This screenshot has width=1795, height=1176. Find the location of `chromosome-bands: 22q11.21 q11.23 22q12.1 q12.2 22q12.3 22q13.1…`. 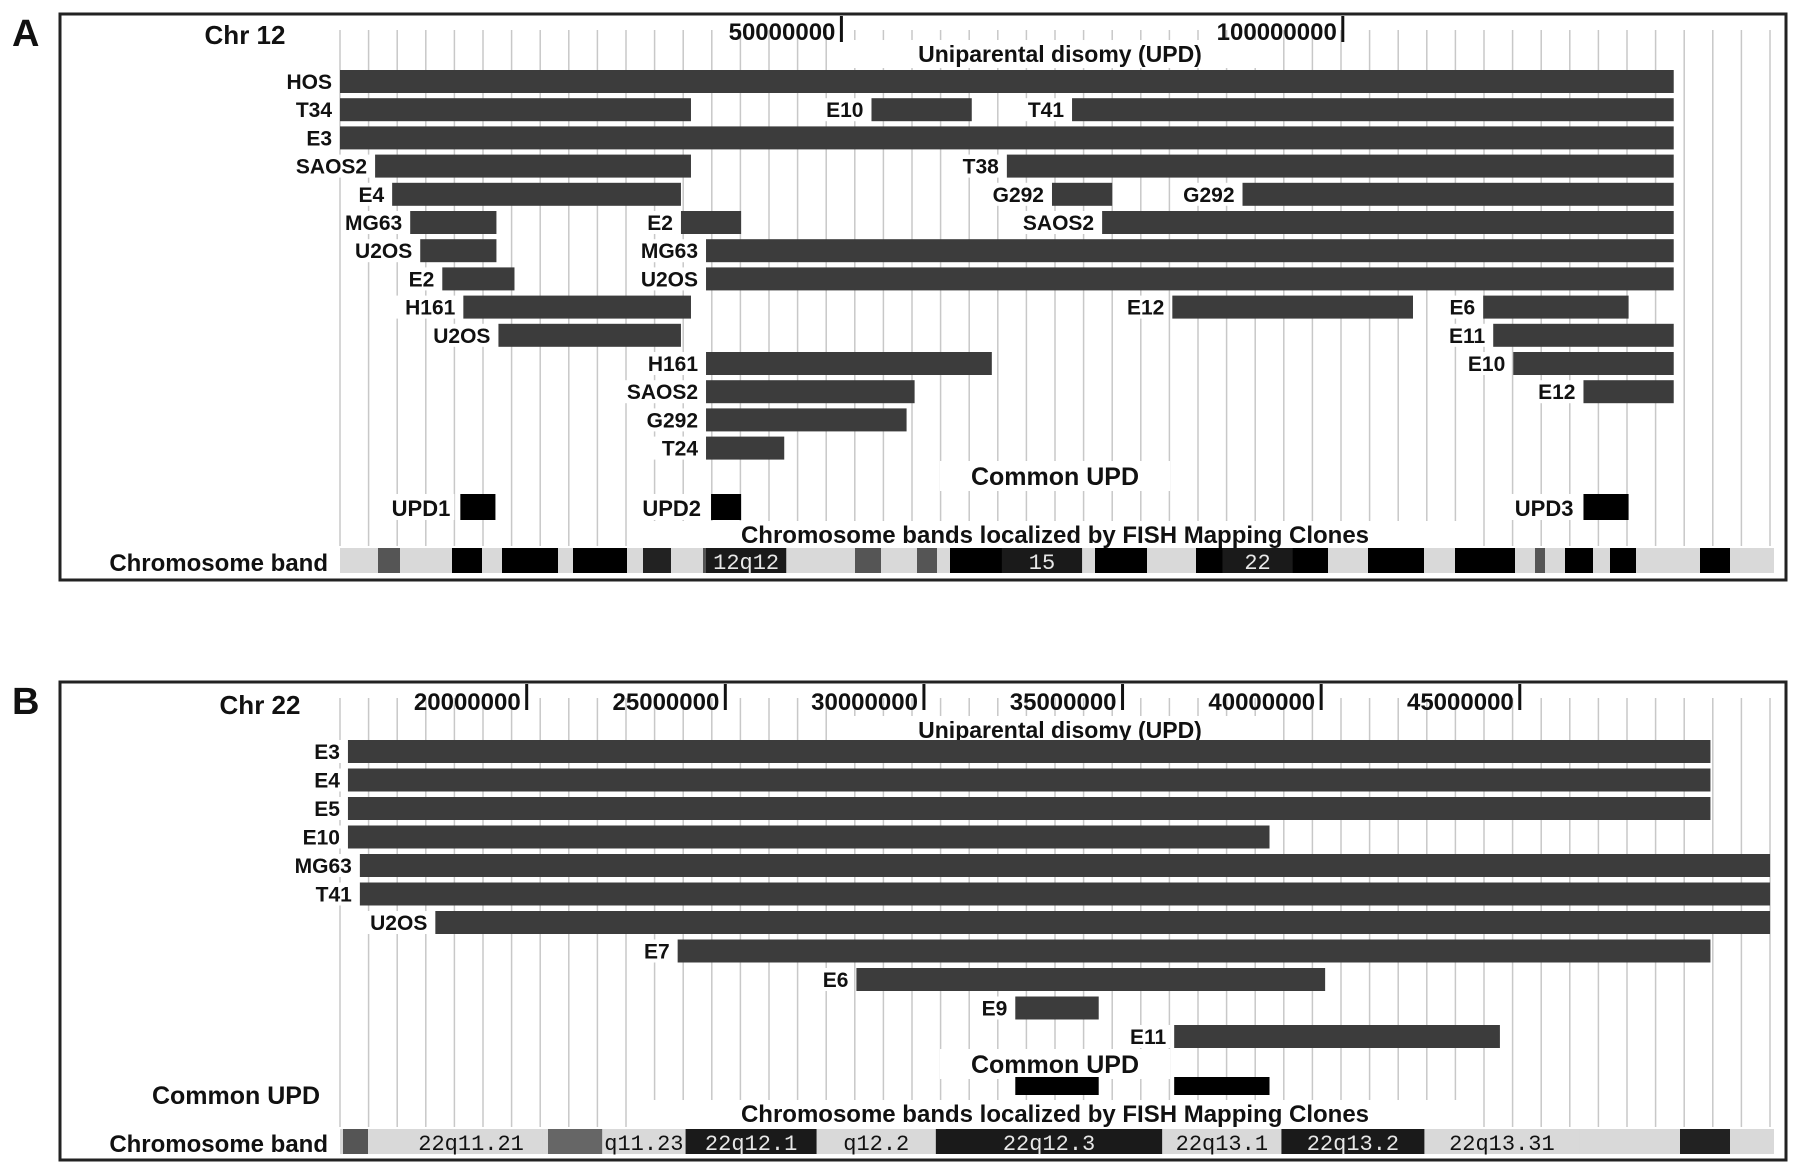

chromosome-bands: 22q11.21 q11.23 22q12.1 q12.2 22q12.3 22q13.1… is located at coordinates (1057, 1143).